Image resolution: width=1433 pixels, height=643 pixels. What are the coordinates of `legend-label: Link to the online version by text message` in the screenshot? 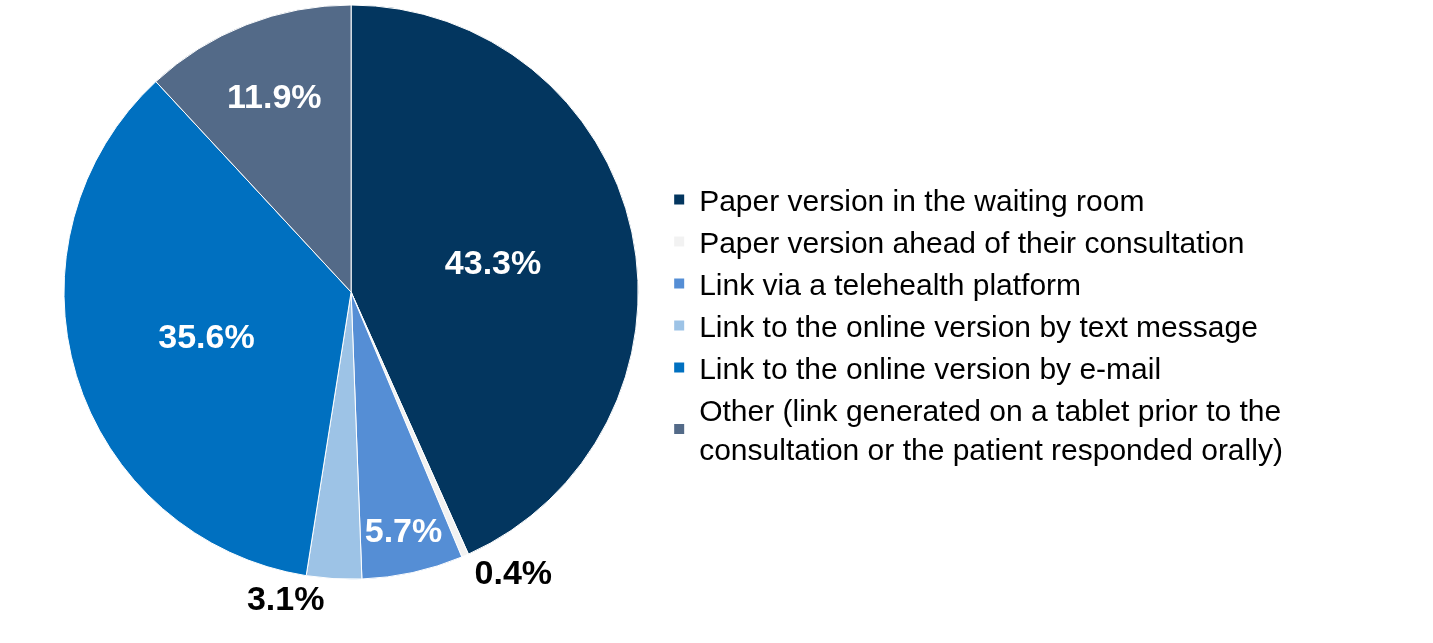 It's located at (978, 327).